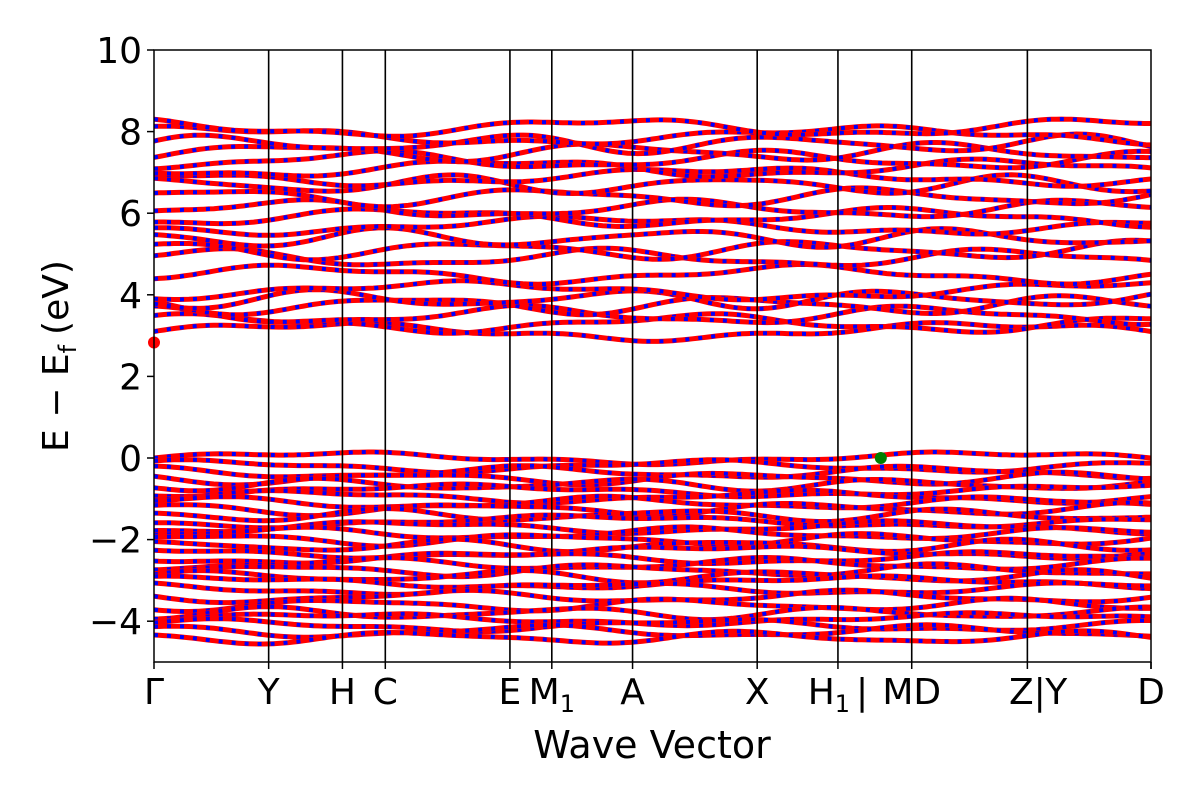 The image size is (1200, 800). What do you see at coordinates (119, 51) in the screenshot?
I see `y-tick-label: 10` at bounding box center [119, 51].